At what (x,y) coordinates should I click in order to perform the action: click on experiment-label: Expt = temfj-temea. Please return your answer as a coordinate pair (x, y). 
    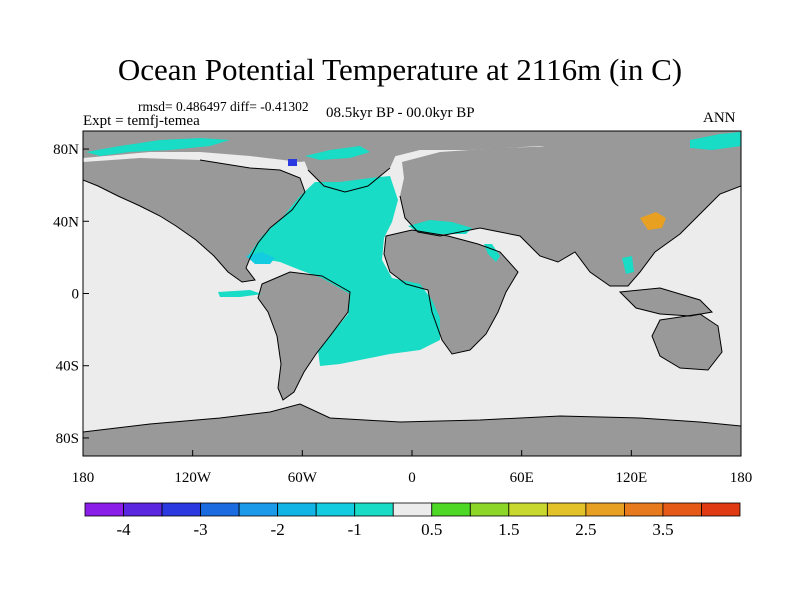
    Looking at the image, I should click on (141, 121).